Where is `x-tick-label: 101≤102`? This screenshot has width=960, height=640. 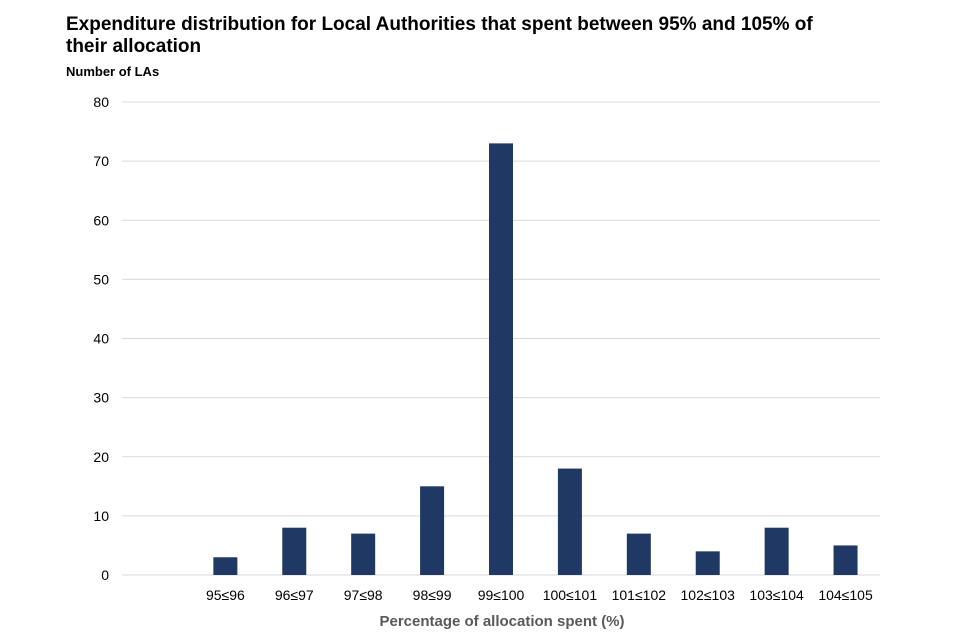
x-tick-label: 101≤102 is located at coordinates (639, 595).